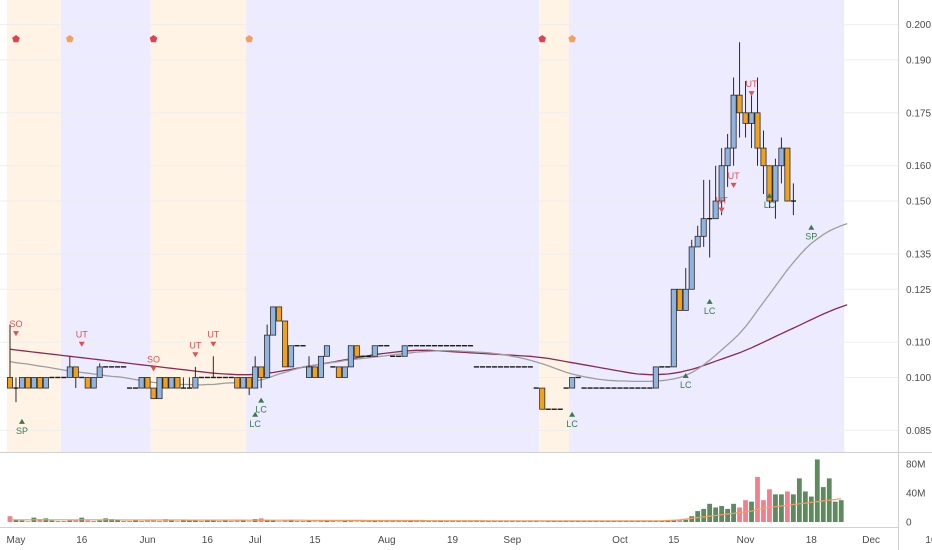 The height and width of the screenshot is (550, 932). I want to click on signal-arrow-up, so click(811, 227).